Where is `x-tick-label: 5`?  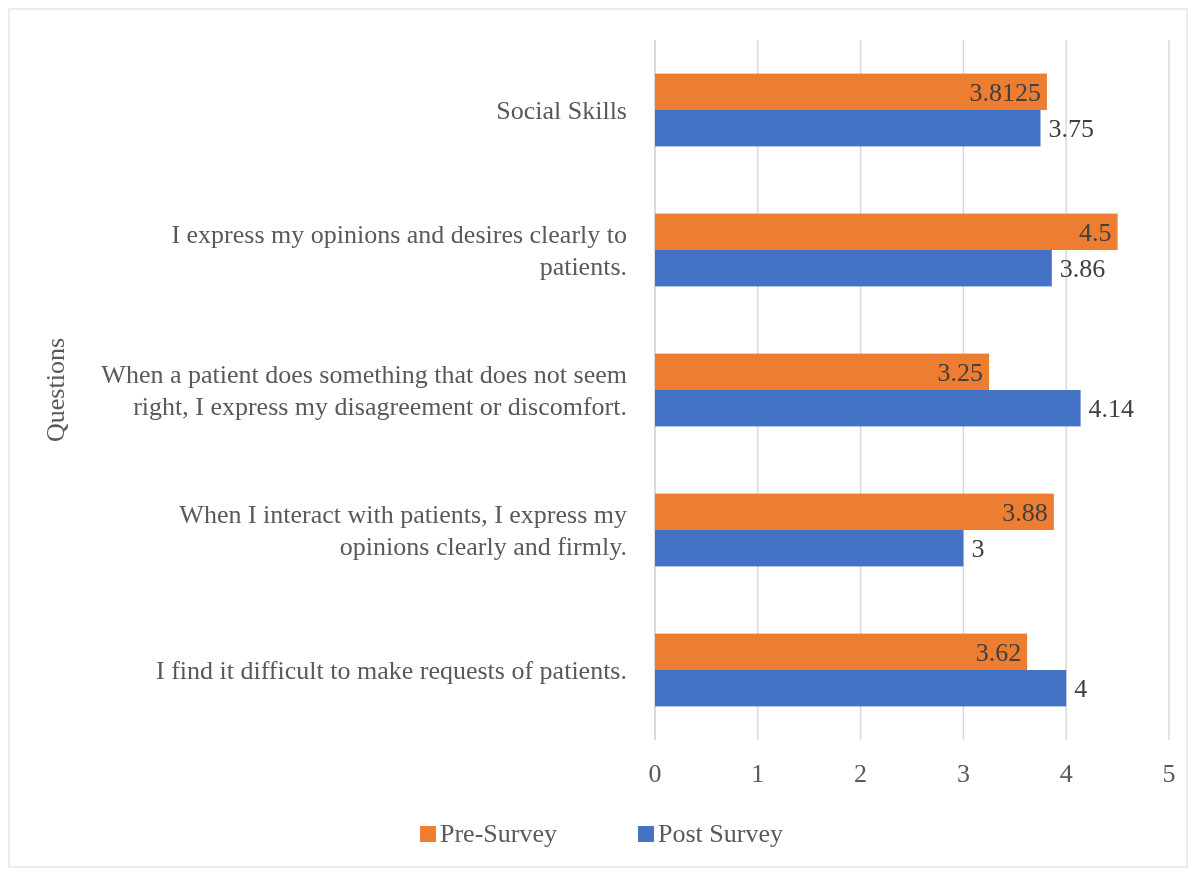
x-tick-label: 5 is located at coordinates (1169, 773).